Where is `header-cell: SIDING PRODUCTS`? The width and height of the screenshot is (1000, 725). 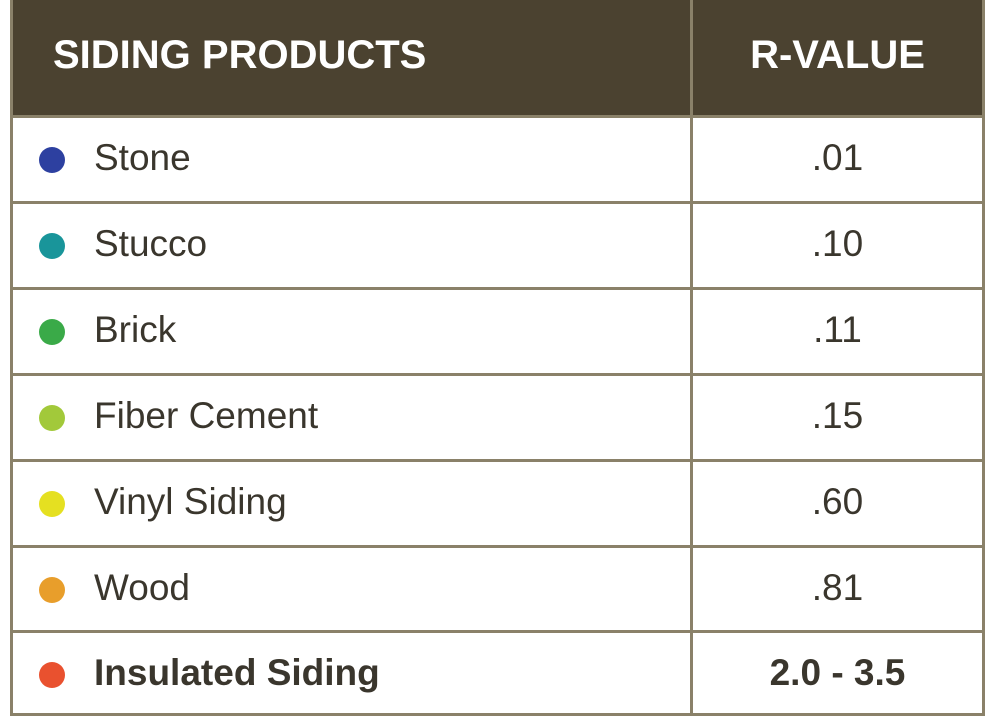 header-cell: SIDING PRODUCTS is located at coordinates (240, 55).